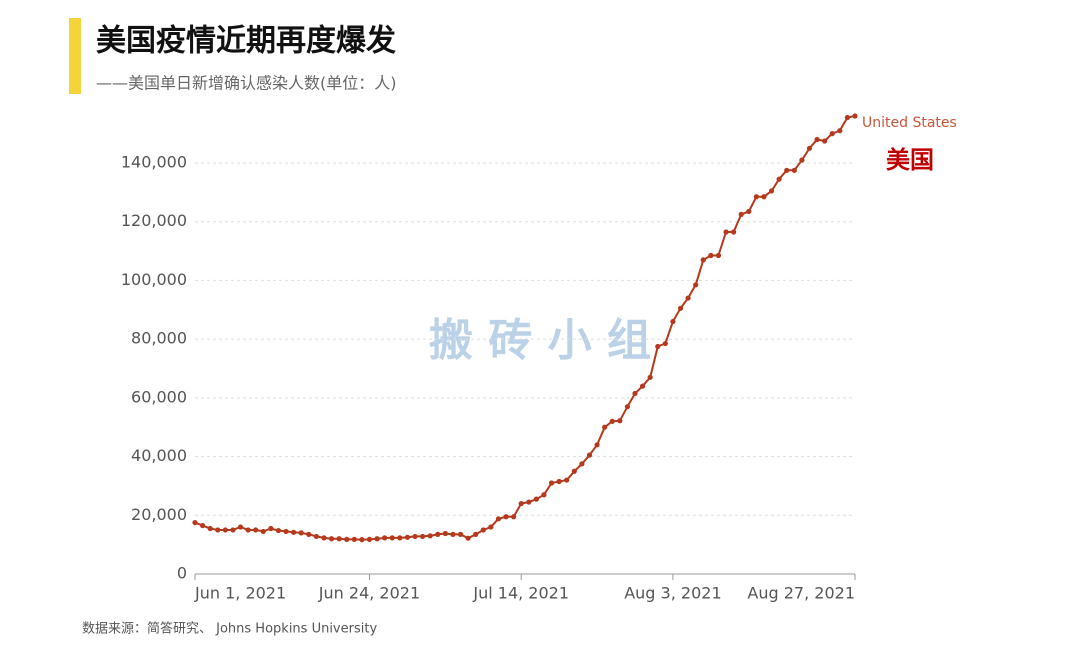 This screenshot has height=648, width=1080. Describe the element at coordinates (801, 593) in the screenshot. I see `x-tick-label: Aug 27, 2021` at that location.